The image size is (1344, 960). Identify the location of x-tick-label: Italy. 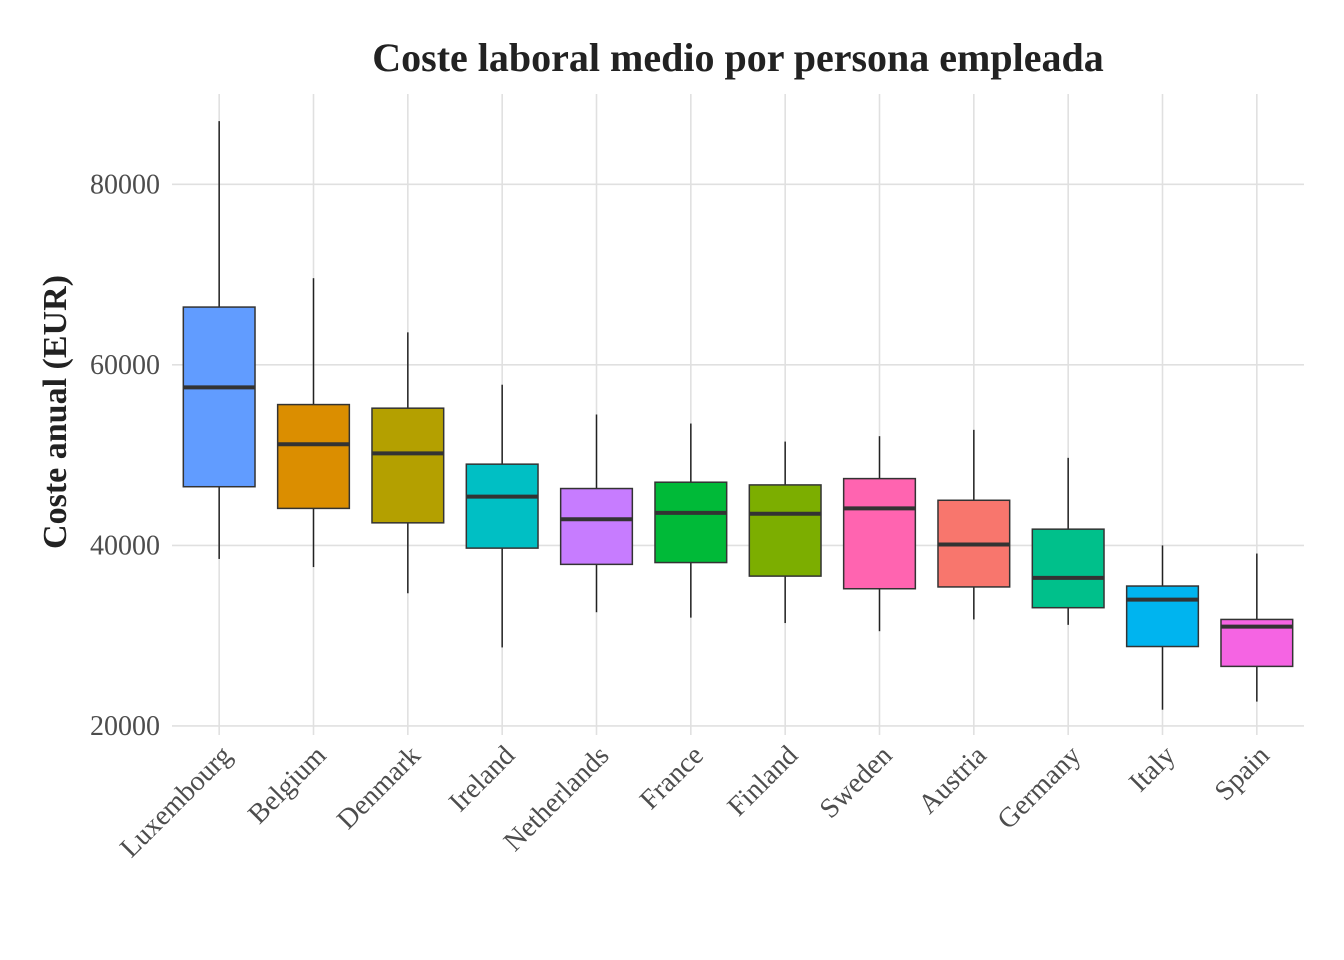
(1152, 769).